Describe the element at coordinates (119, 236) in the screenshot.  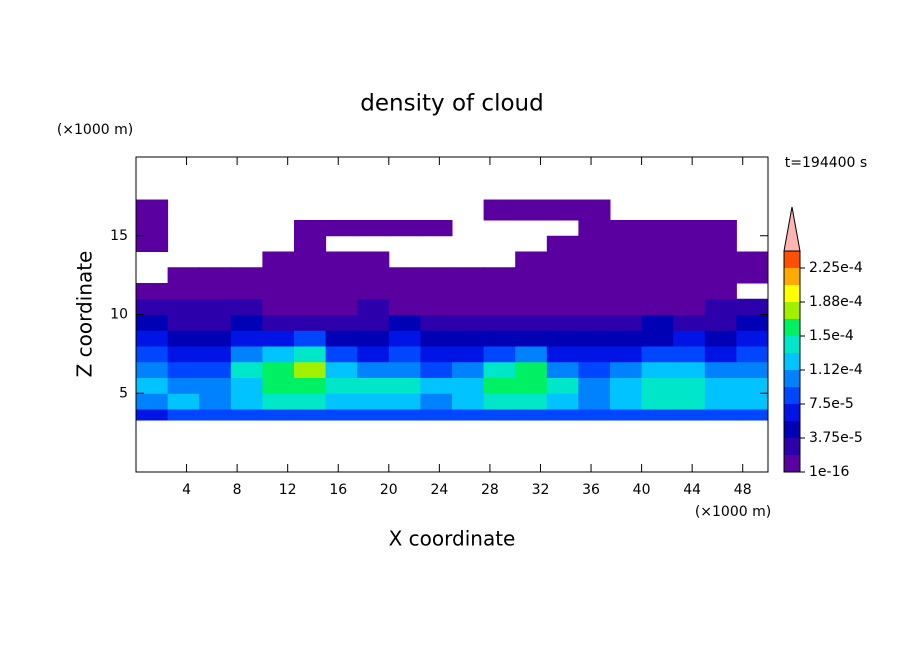
I see `y-tick-label: 15` at that location.